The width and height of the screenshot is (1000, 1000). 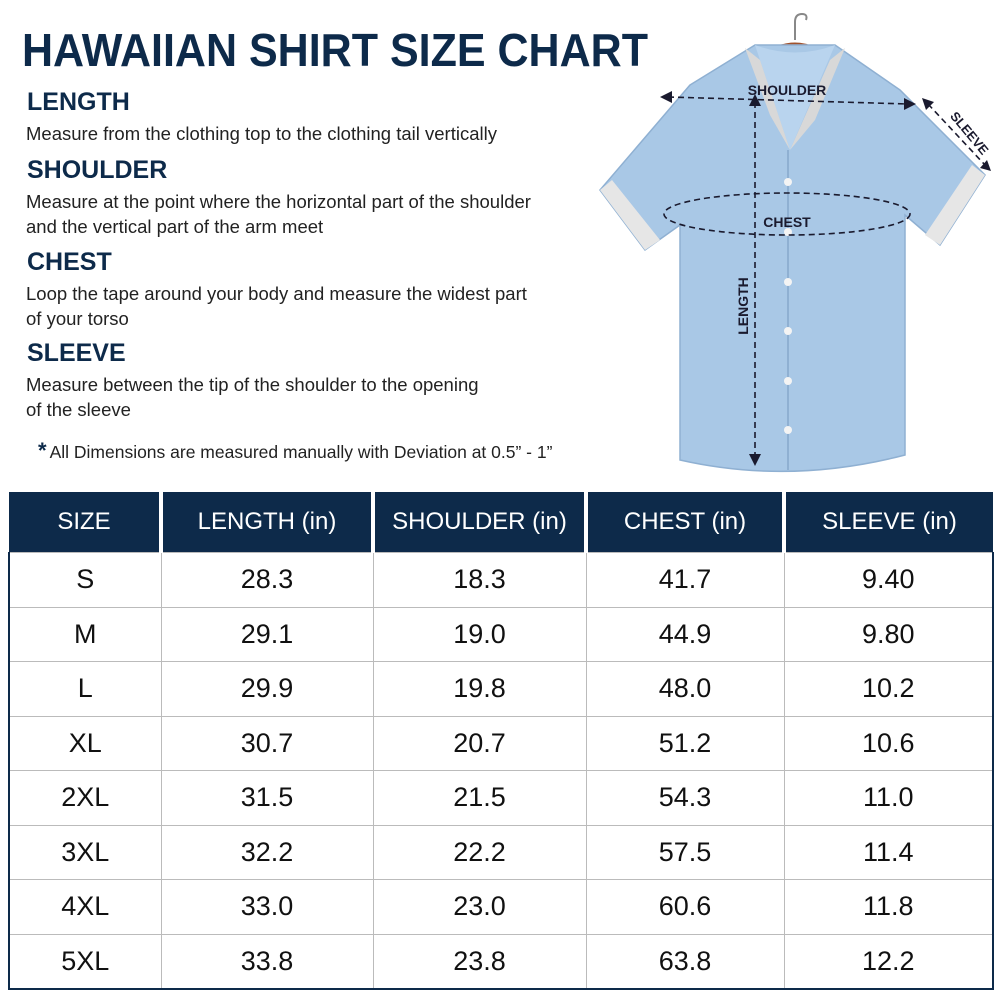 What do you see at coordinates (78, 409) in the screenshot?
I see `section-text: of the sleeve` at bounding box center [78, 409].